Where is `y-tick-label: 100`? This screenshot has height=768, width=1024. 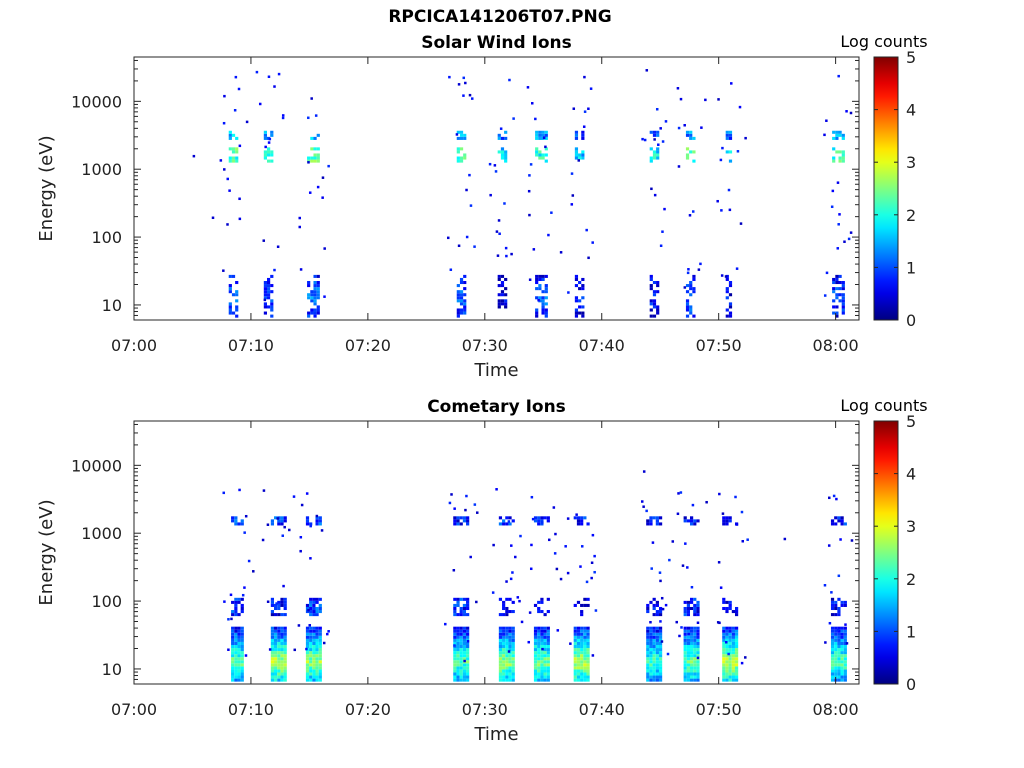
y-tick-label: 100 is located at coordinates (106, 601).